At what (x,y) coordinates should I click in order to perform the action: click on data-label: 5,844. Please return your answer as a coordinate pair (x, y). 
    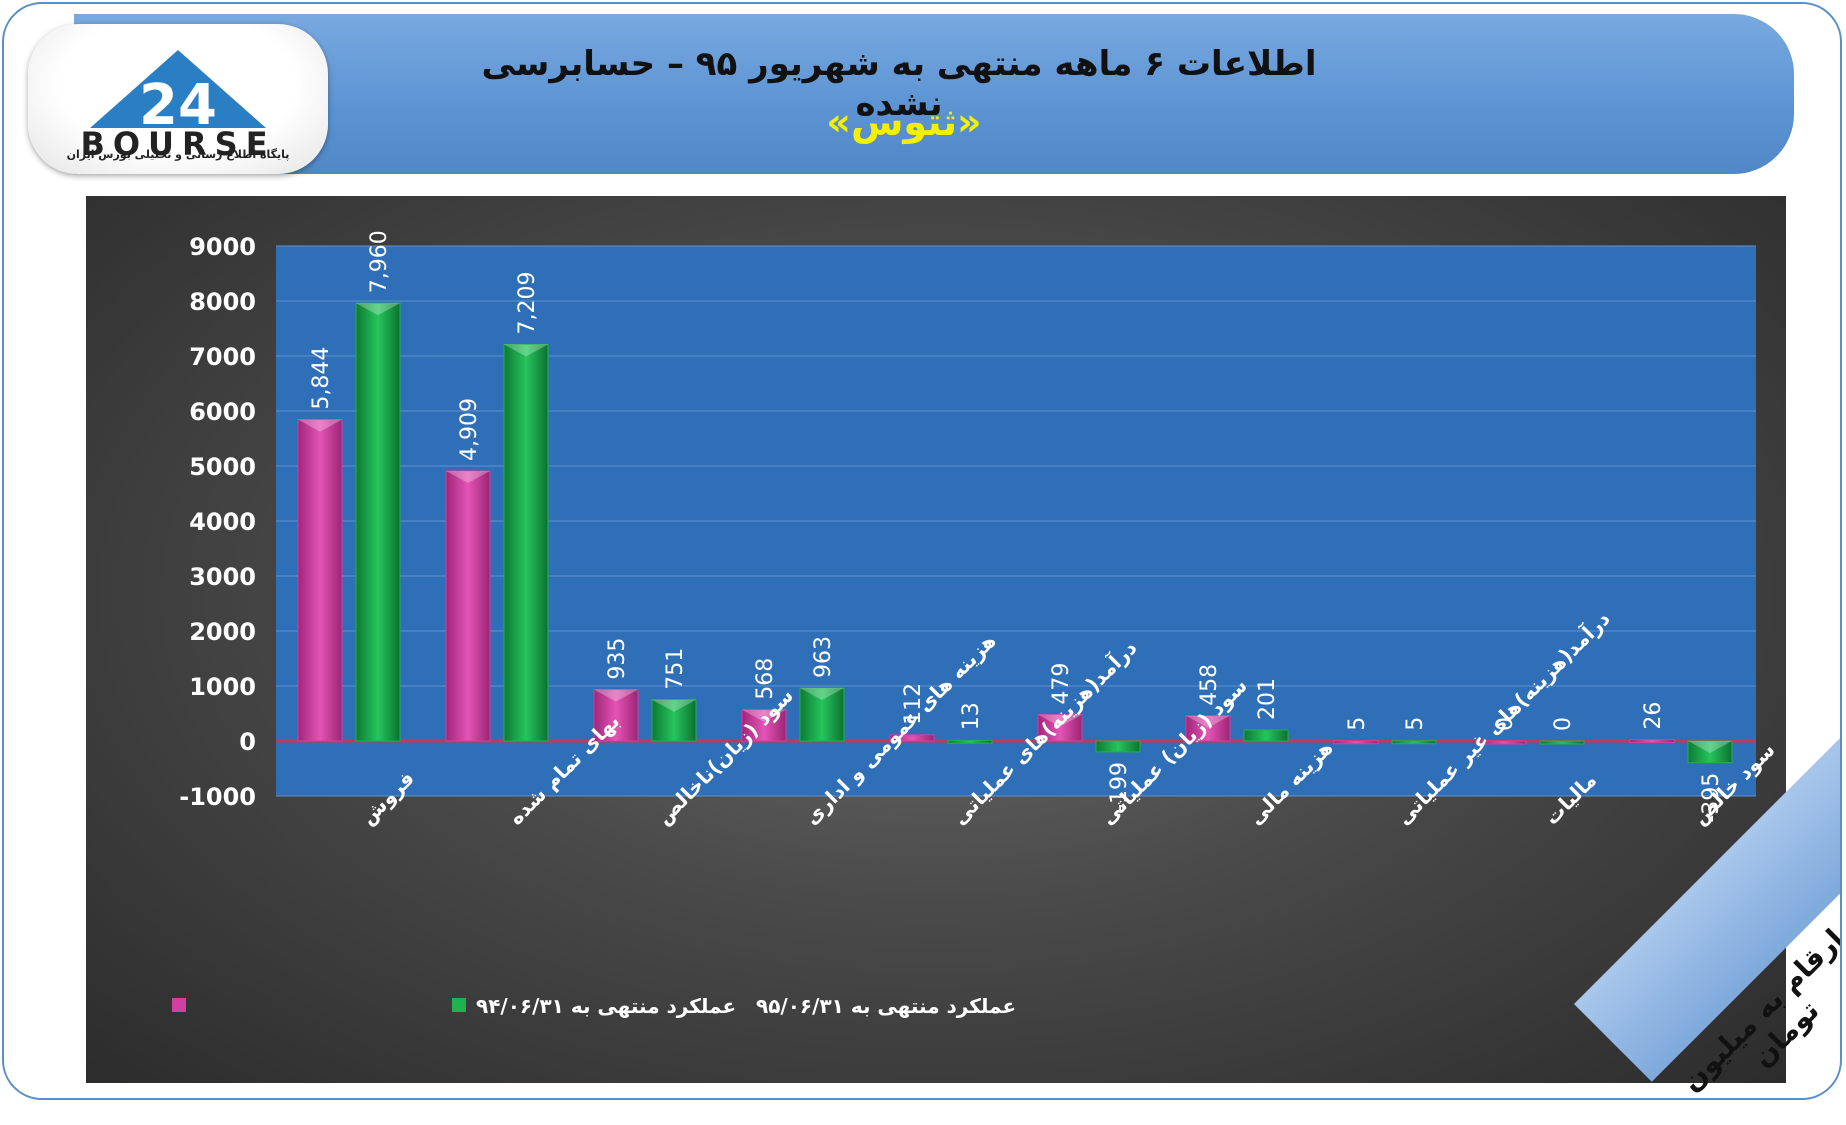
    Looking at the image, I should click on (321, 378).